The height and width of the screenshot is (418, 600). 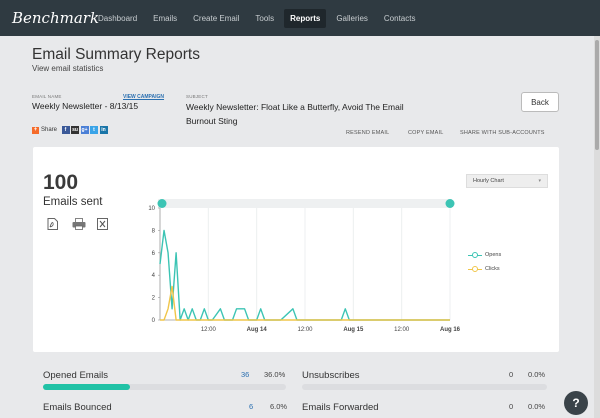 What do you see at coordinates (368, 133) in the screenshot?
I see `resend-email-link: RESEND EMAIL` at bounding box center [368, 133].